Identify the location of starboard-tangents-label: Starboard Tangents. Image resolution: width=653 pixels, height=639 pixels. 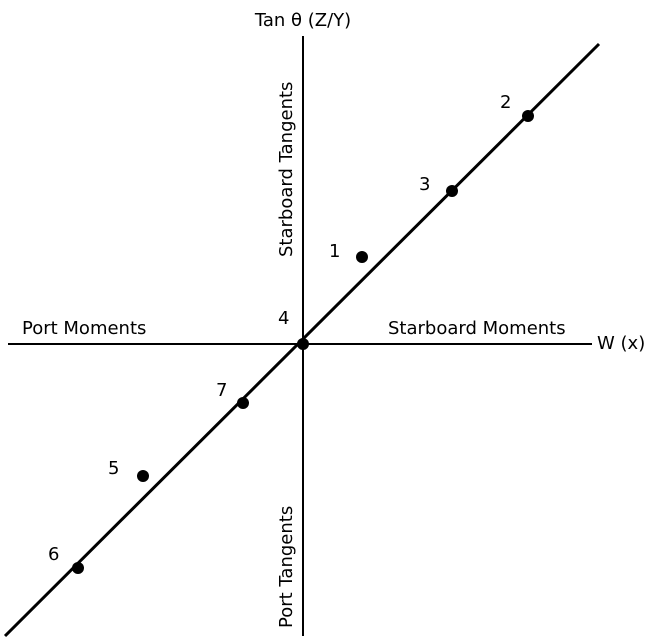
(286, 169).